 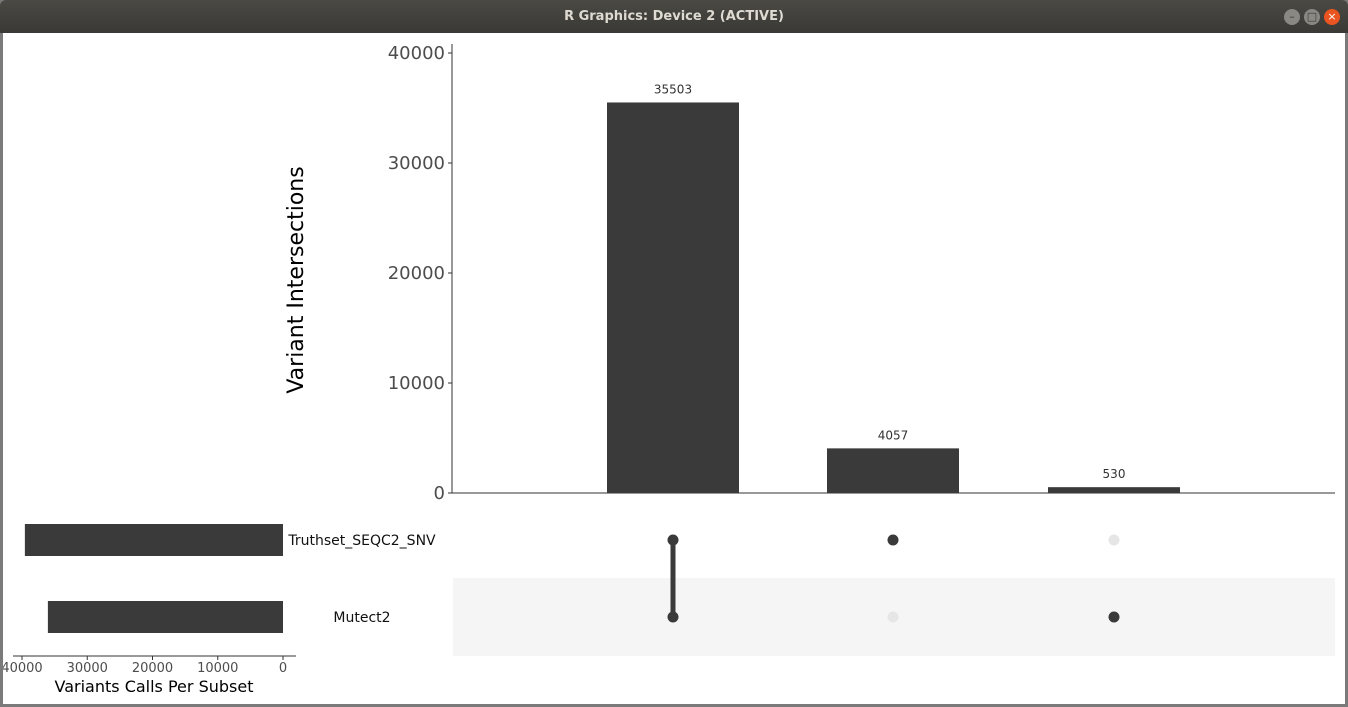 What do you see at coordinates (1292, 17) in the screenshot?
I see `minimize-button: –` at bounding box center [1292, 17].